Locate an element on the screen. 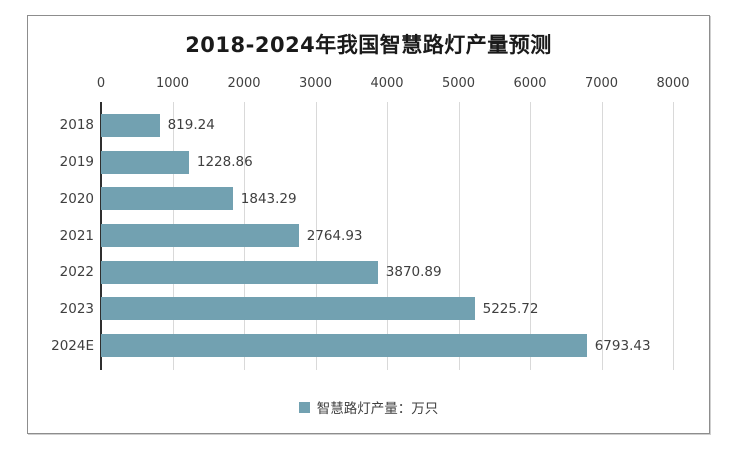 Image resolution: width=740 pixels, height=464 pixels. bar-row: 819.24 is located at coordinates (387, 125).